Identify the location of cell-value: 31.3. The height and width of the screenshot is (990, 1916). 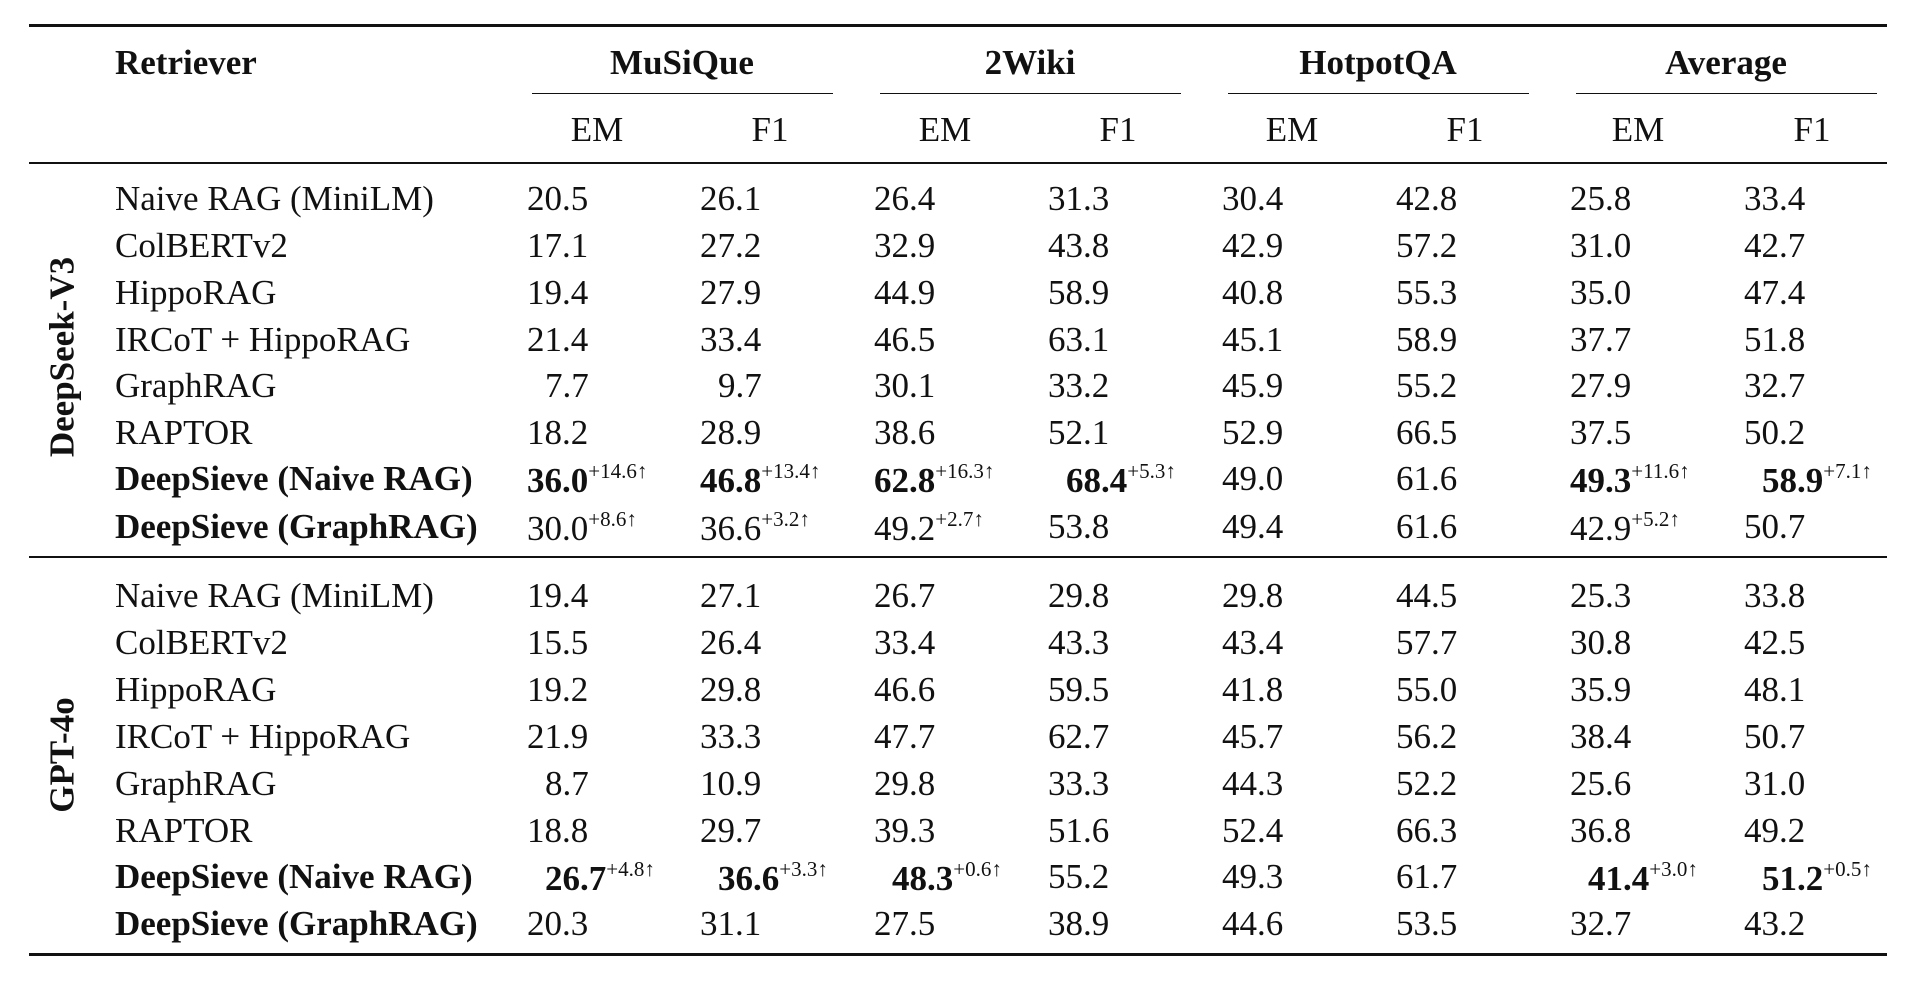
(1079, 198).